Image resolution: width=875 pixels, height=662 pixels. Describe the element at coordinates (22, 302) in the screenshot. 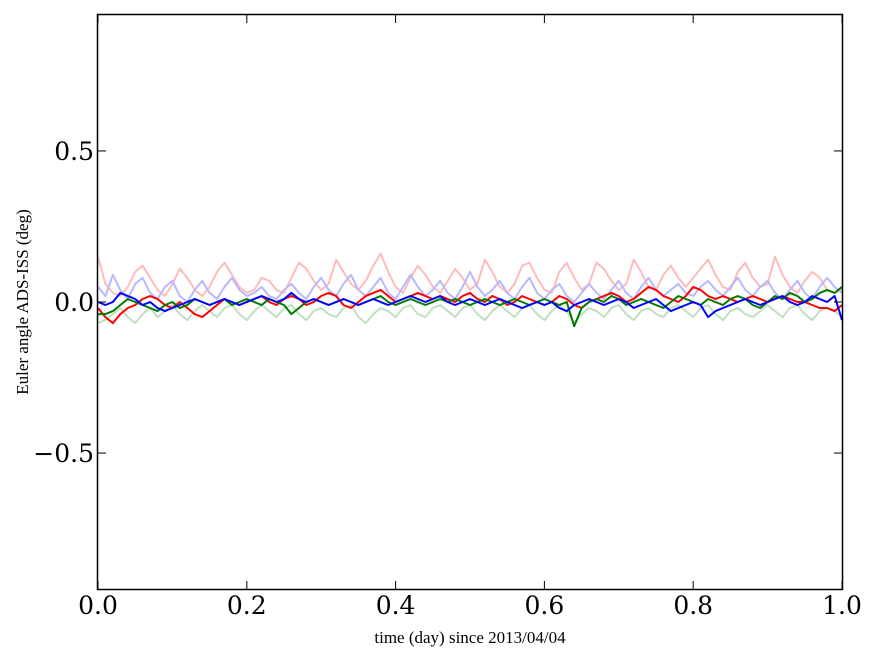

I see `y-axis-label: Euler angle ADS-ISS (deg)` at that location.